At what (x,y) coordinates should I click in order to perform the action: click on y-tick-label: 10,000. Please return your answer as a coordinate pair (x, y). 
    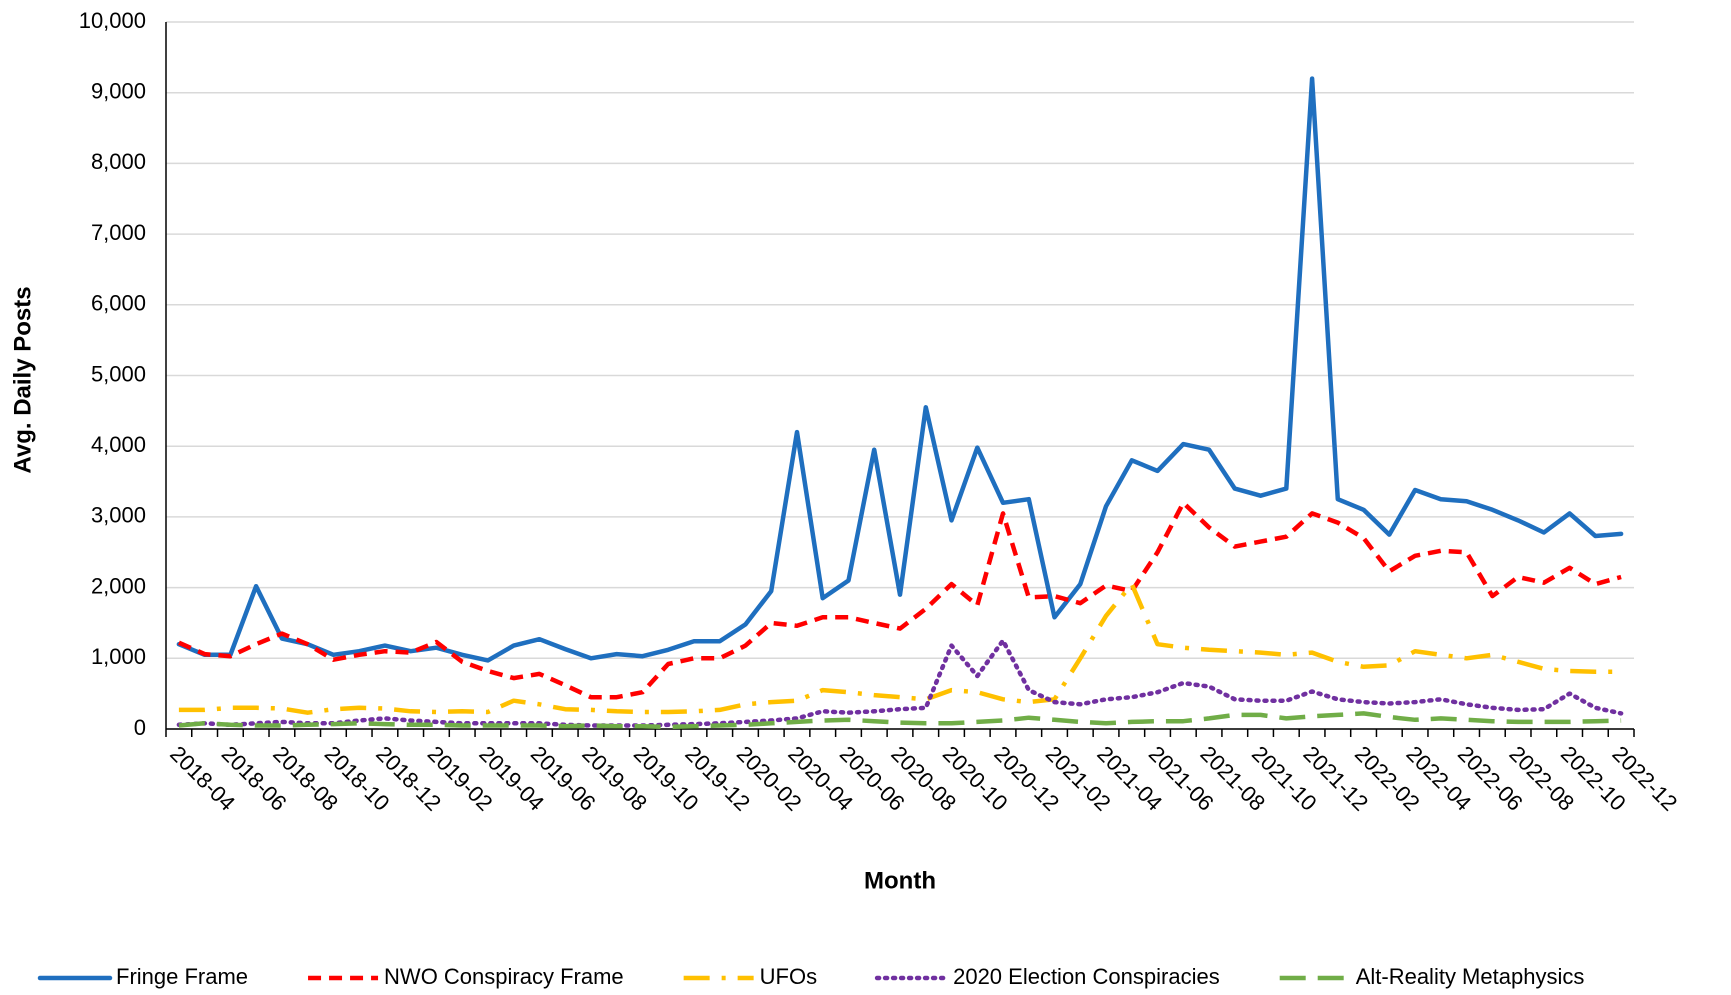
    Looking at the image, I should click on (112, 20).